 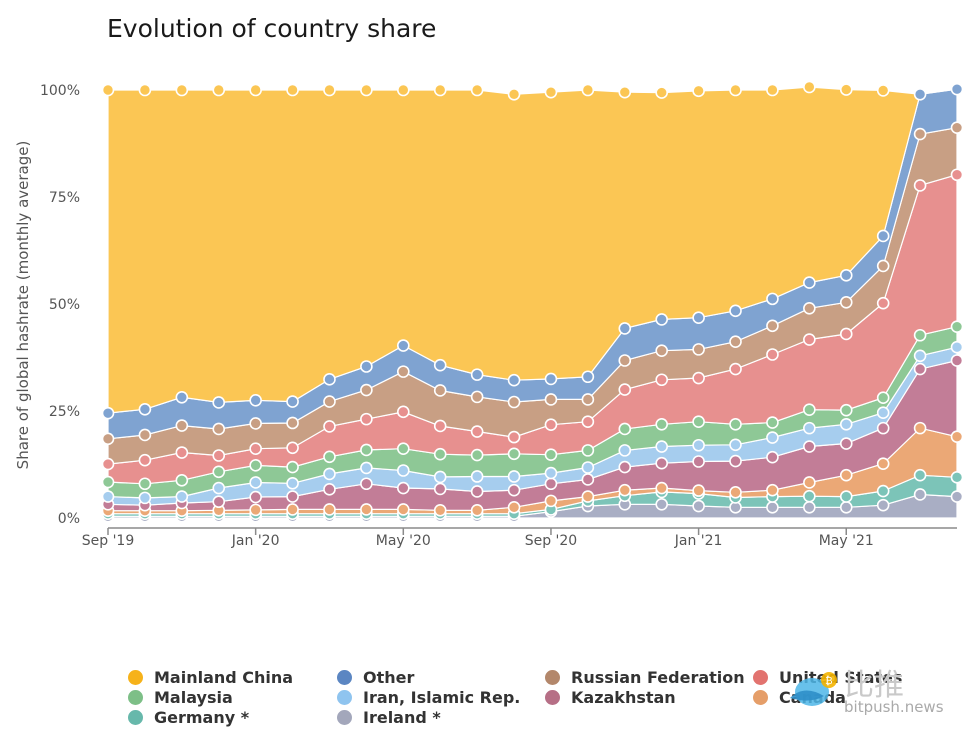 I want to click on legend-item-germany: Germany *, so click(x=188, y=717).